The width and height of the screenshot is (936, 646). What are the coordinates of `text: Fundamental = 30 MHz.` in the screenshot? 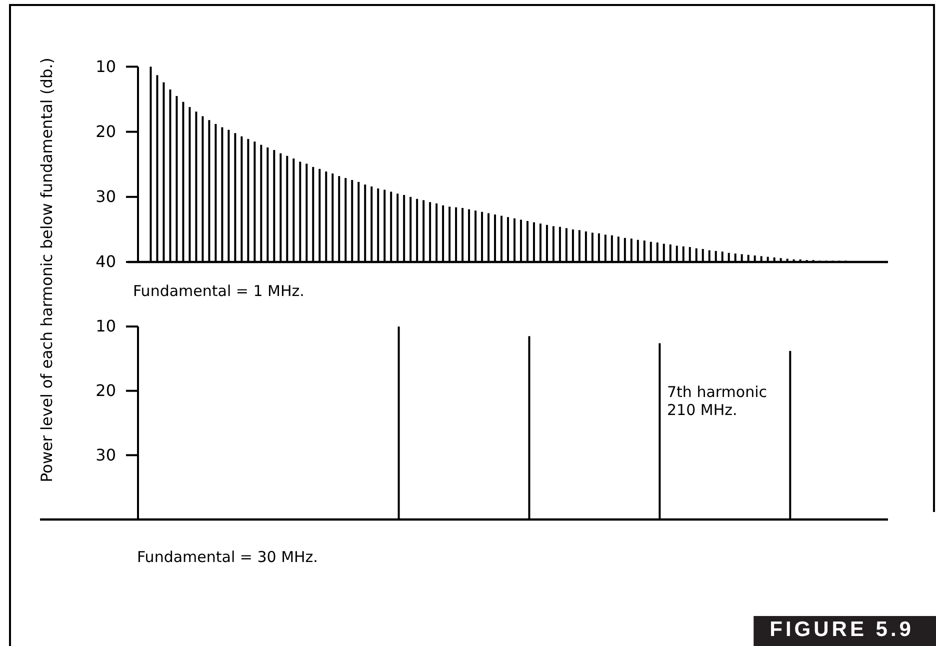 It's located at (227, 557).